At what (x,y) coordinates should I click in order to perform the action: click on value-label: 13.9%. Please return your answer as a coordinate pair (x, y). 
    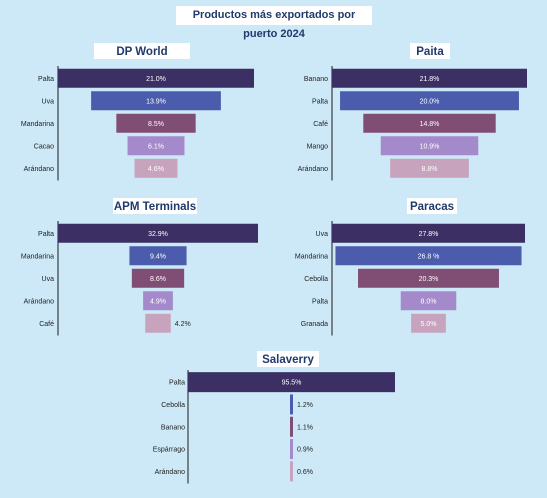
    Looking at the image, I should click on (156, 101).